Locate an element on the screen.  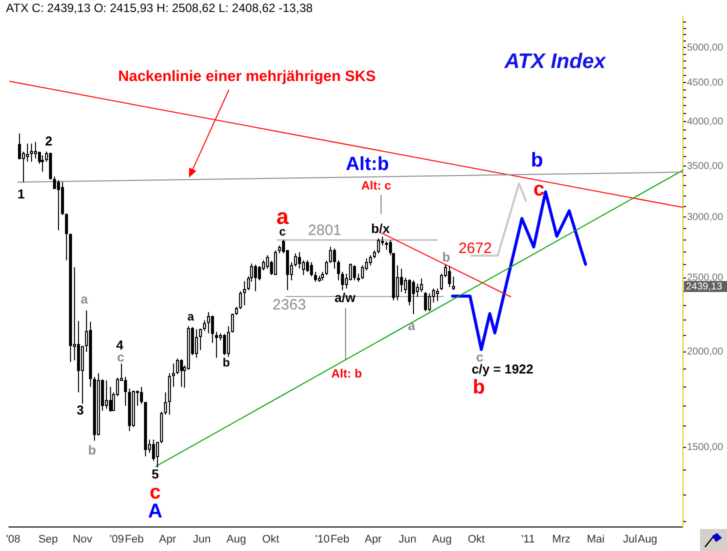
y-tick-label: 3500,00 is located at coordinates (705, 166).